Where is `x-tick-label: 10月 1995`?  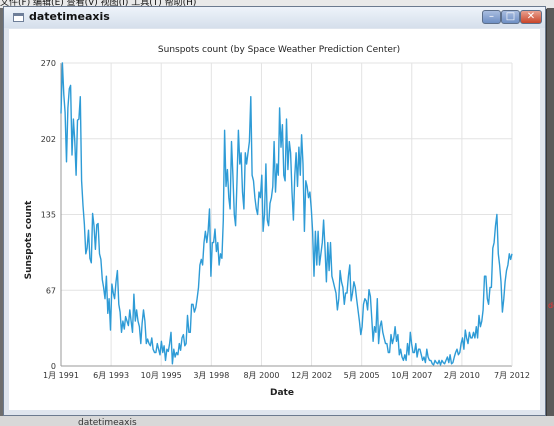 x-tick-label: 10月 1995 is located at coordinates (161, 375).